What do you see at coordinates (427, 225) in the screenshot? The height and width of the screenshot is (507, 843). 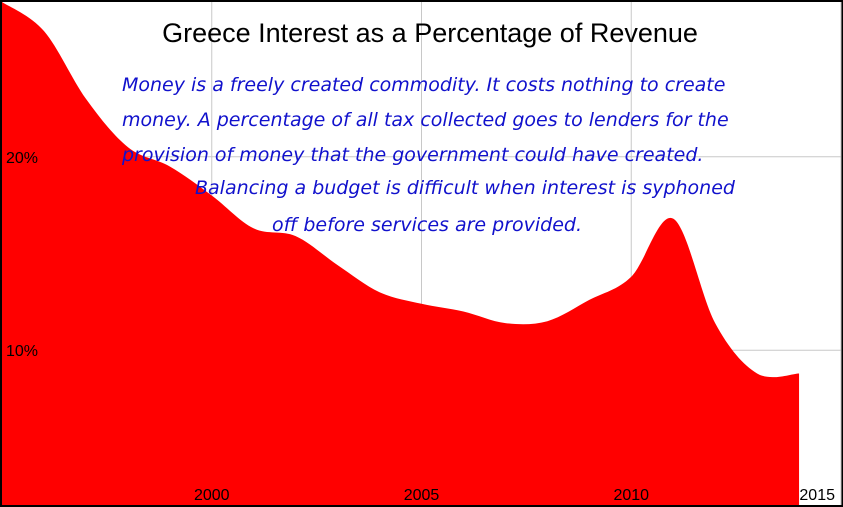 I see `annotation-line-5: off before services are provided.` at bounding box center [427, 225].